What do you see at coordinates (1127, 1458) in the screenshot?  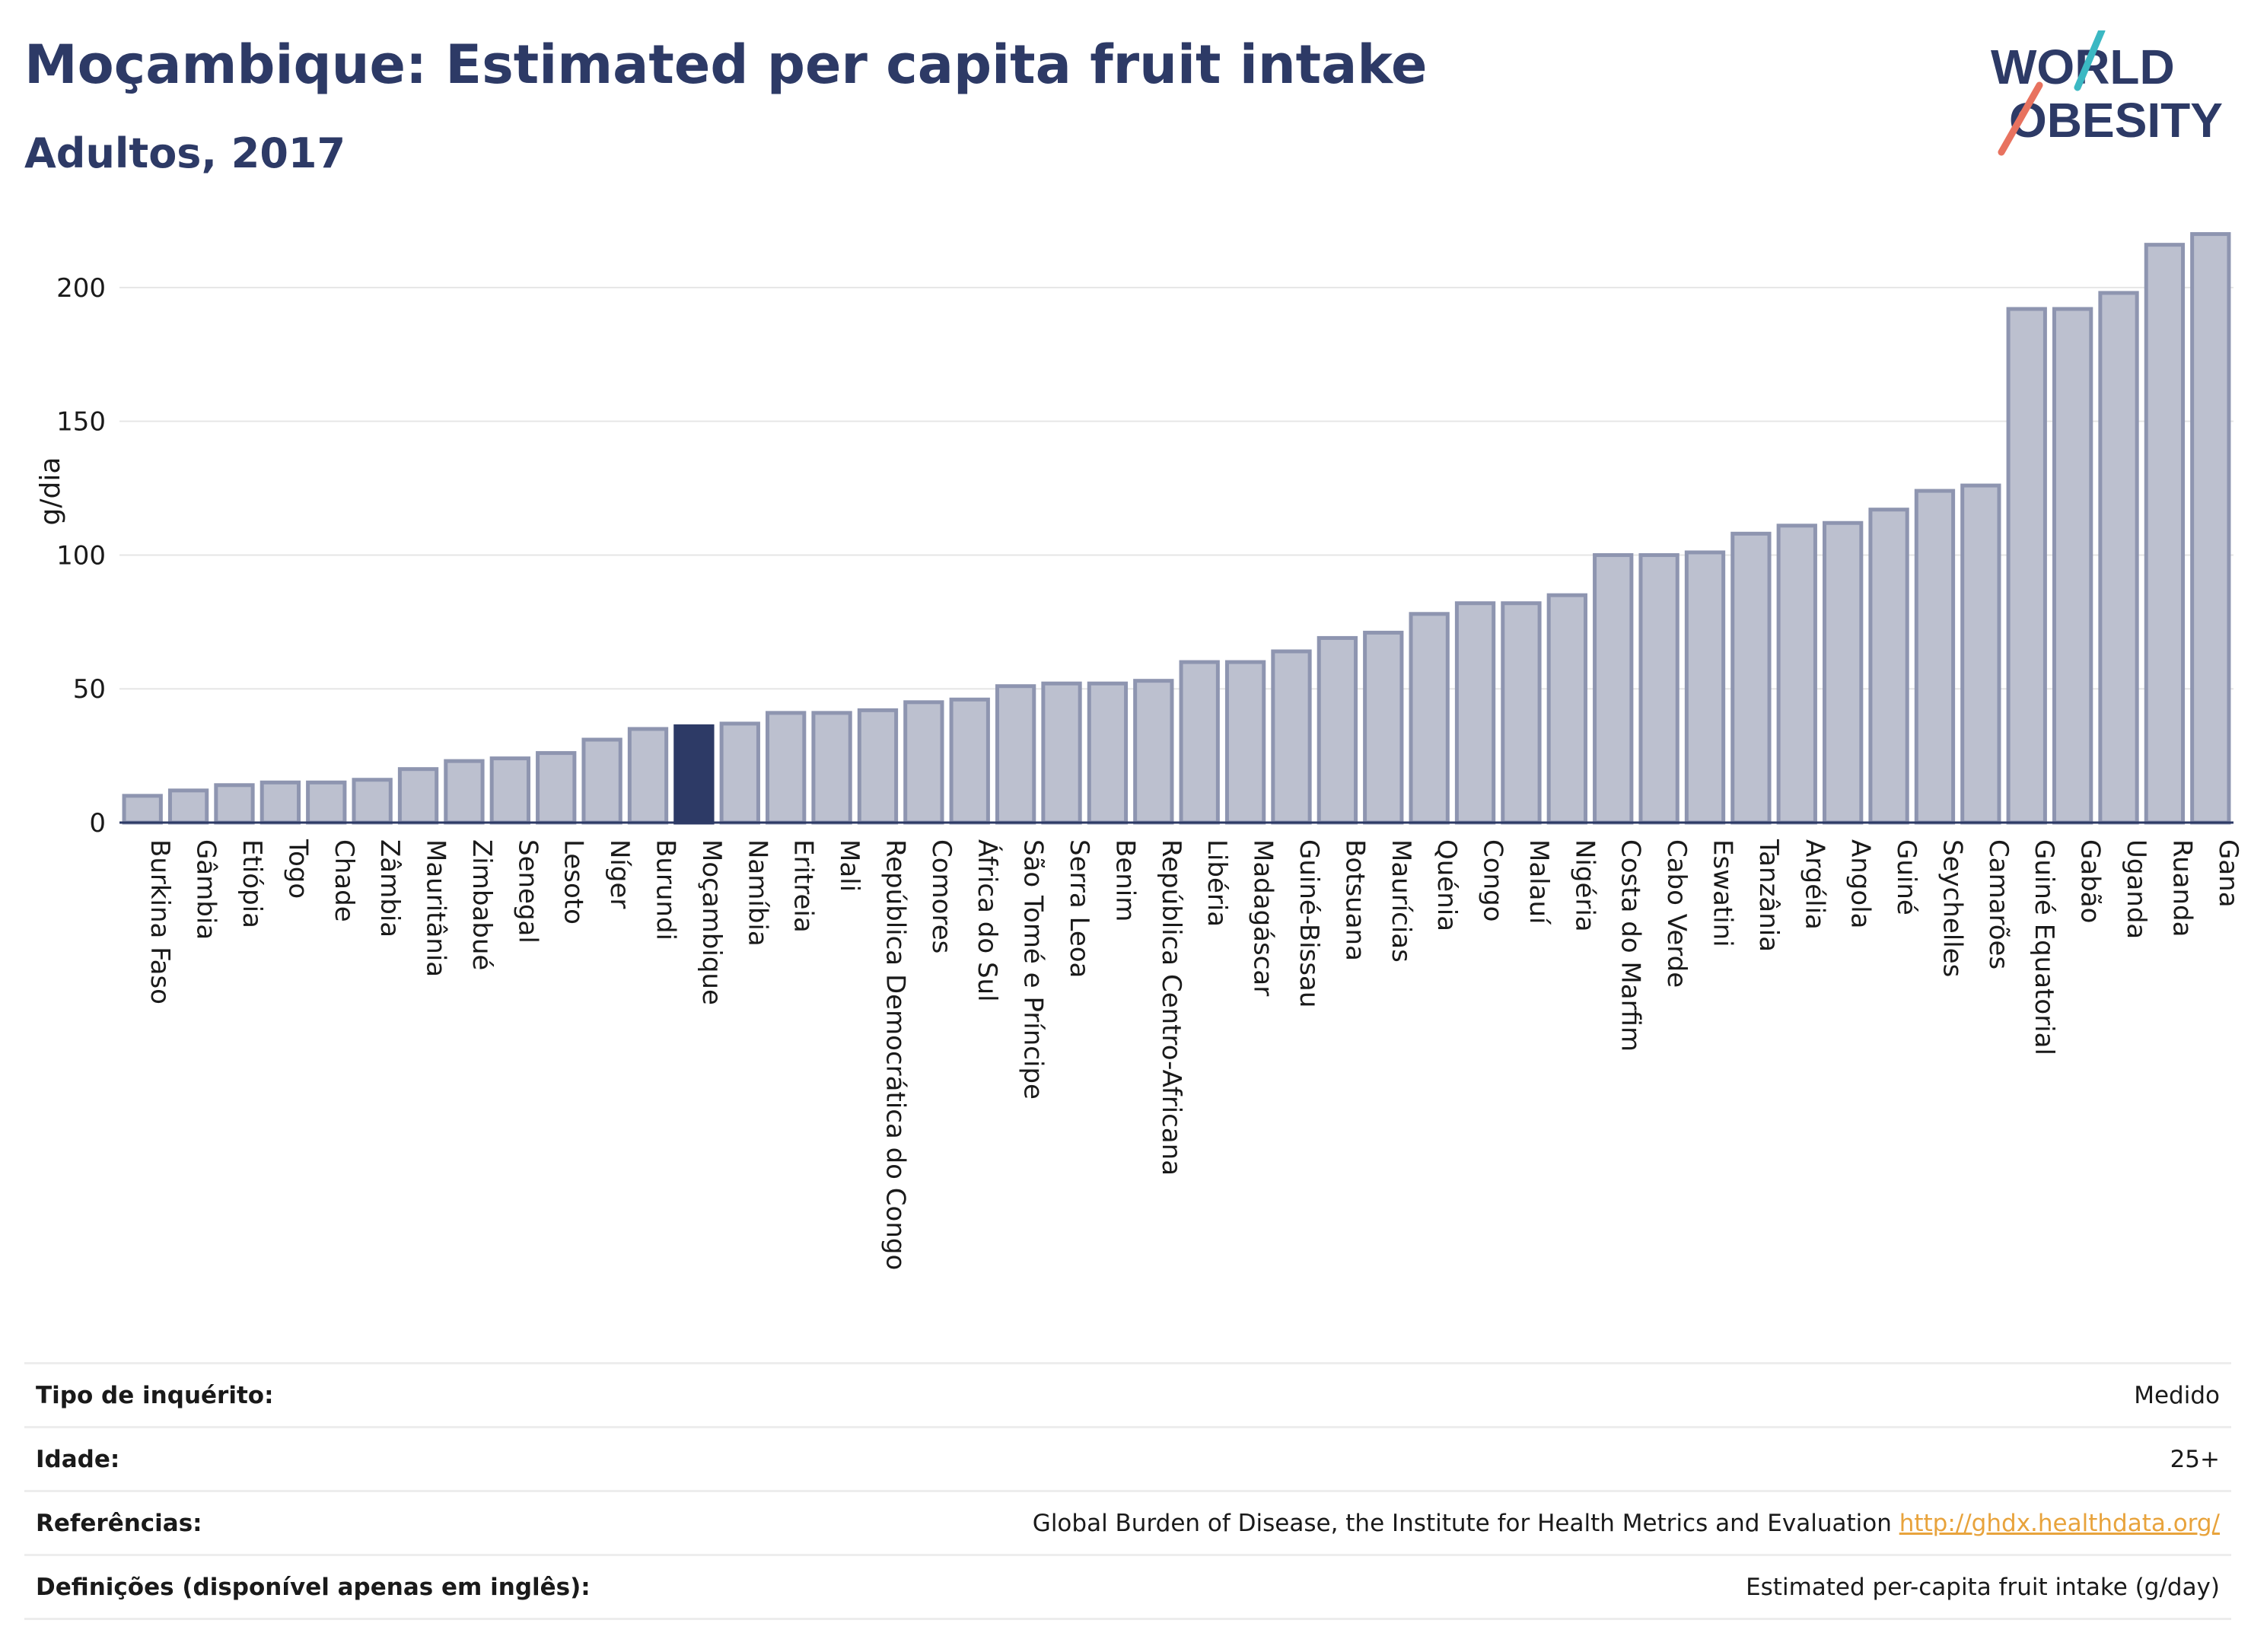 I see `meta-row-age: Idade: 25+` at bounding box center [1127, 1458].